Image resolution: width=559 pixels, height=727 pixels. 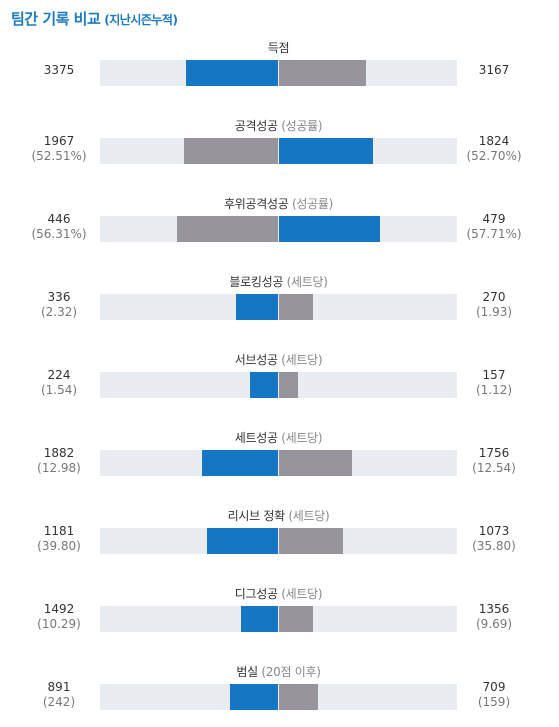 What do you see at coordinates (256, 282) in the screenshot?
I see `stat-label-text: 블로킹성공` at bounding box center [256, 282].